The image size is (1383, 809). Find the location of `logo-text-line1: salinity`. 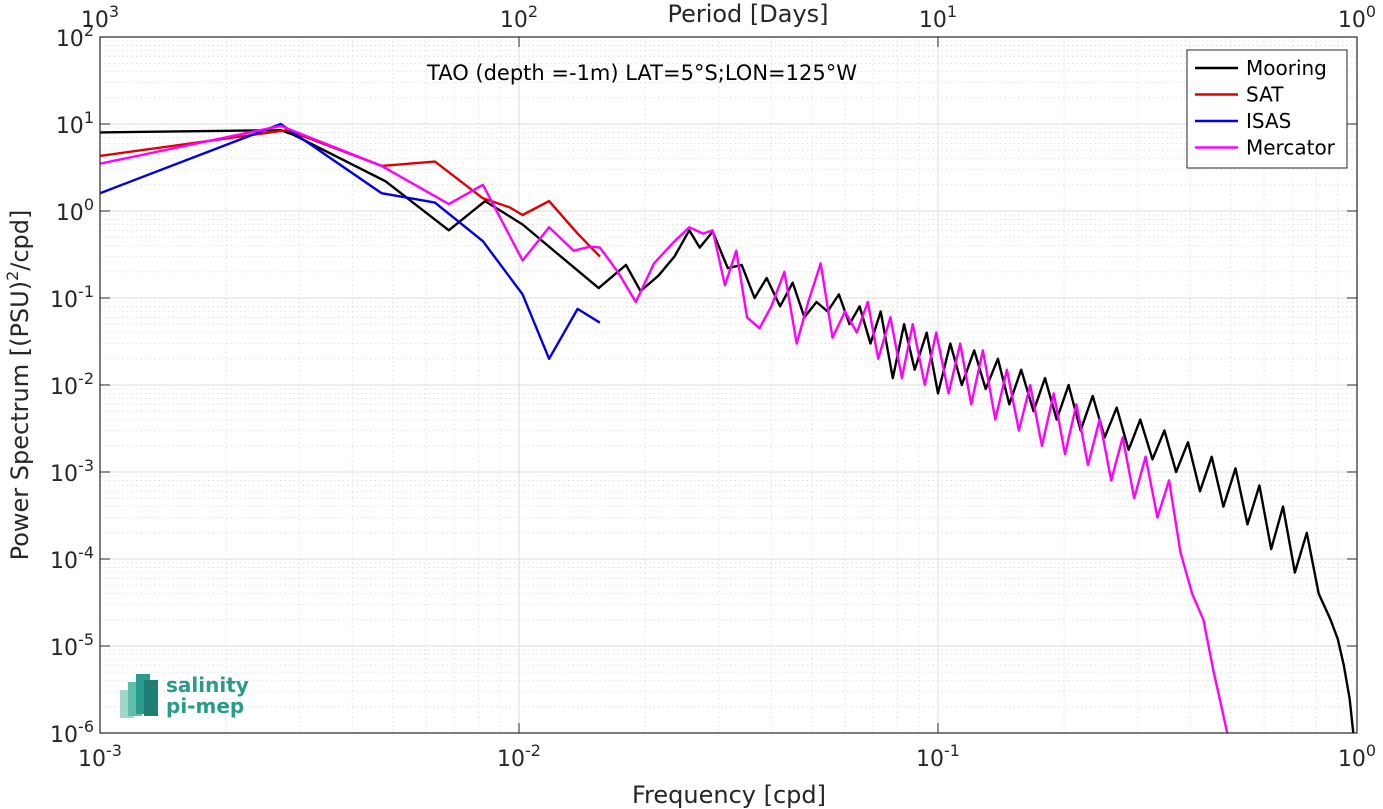

logo-text-line1: salinity is located at coordinates (207, 685).